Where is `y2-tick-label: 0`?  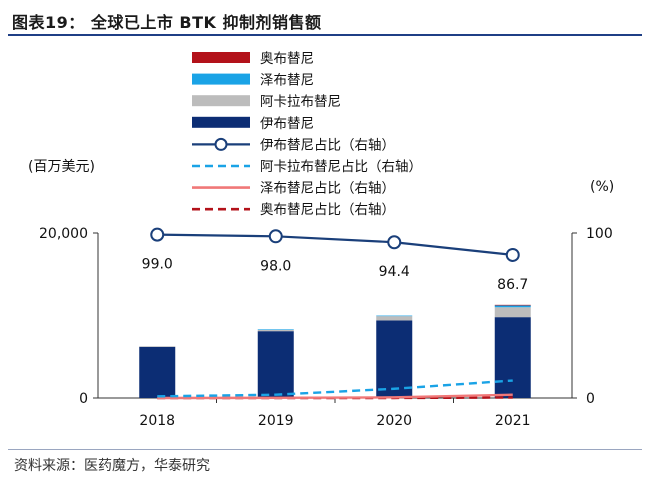 y2-tick-label: 0 is located at coordinates (590, 399).